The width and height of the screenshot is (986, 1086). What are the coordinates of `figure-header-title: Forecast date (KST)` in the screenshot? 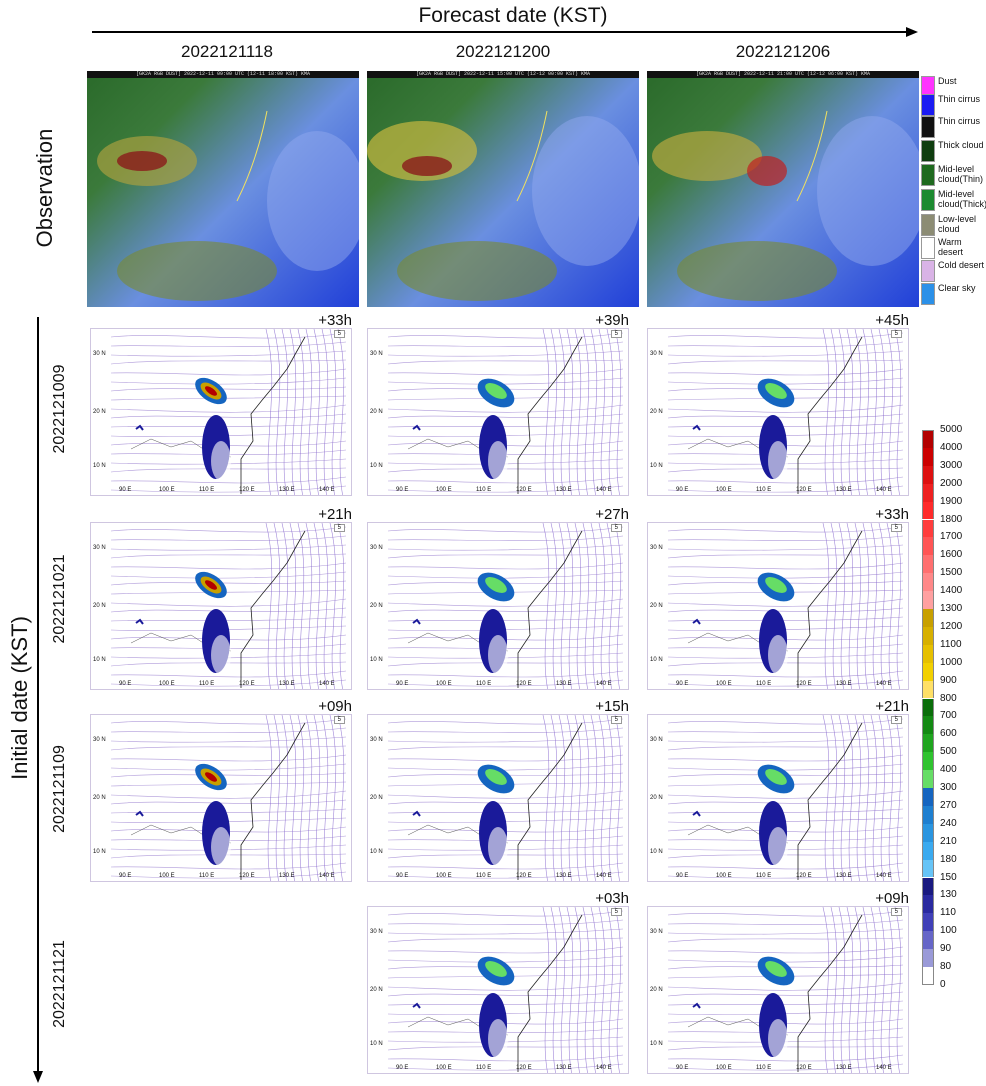 It's located at (513, 15).